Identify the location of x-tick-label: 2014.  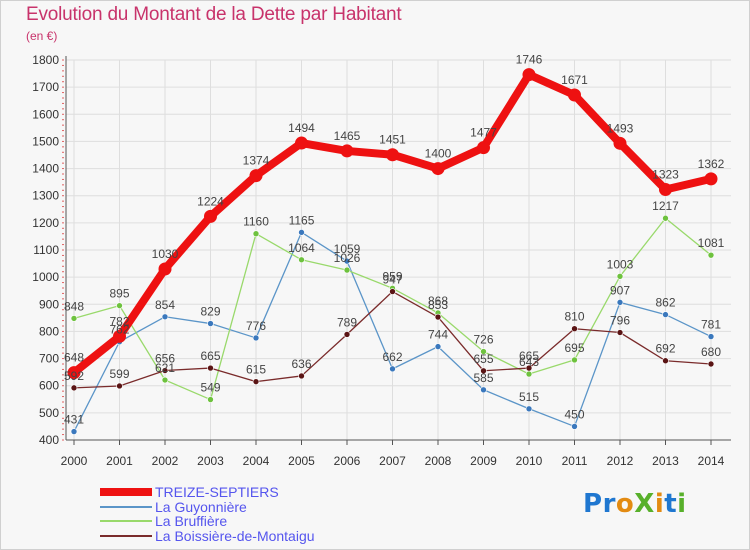
(711, 461).